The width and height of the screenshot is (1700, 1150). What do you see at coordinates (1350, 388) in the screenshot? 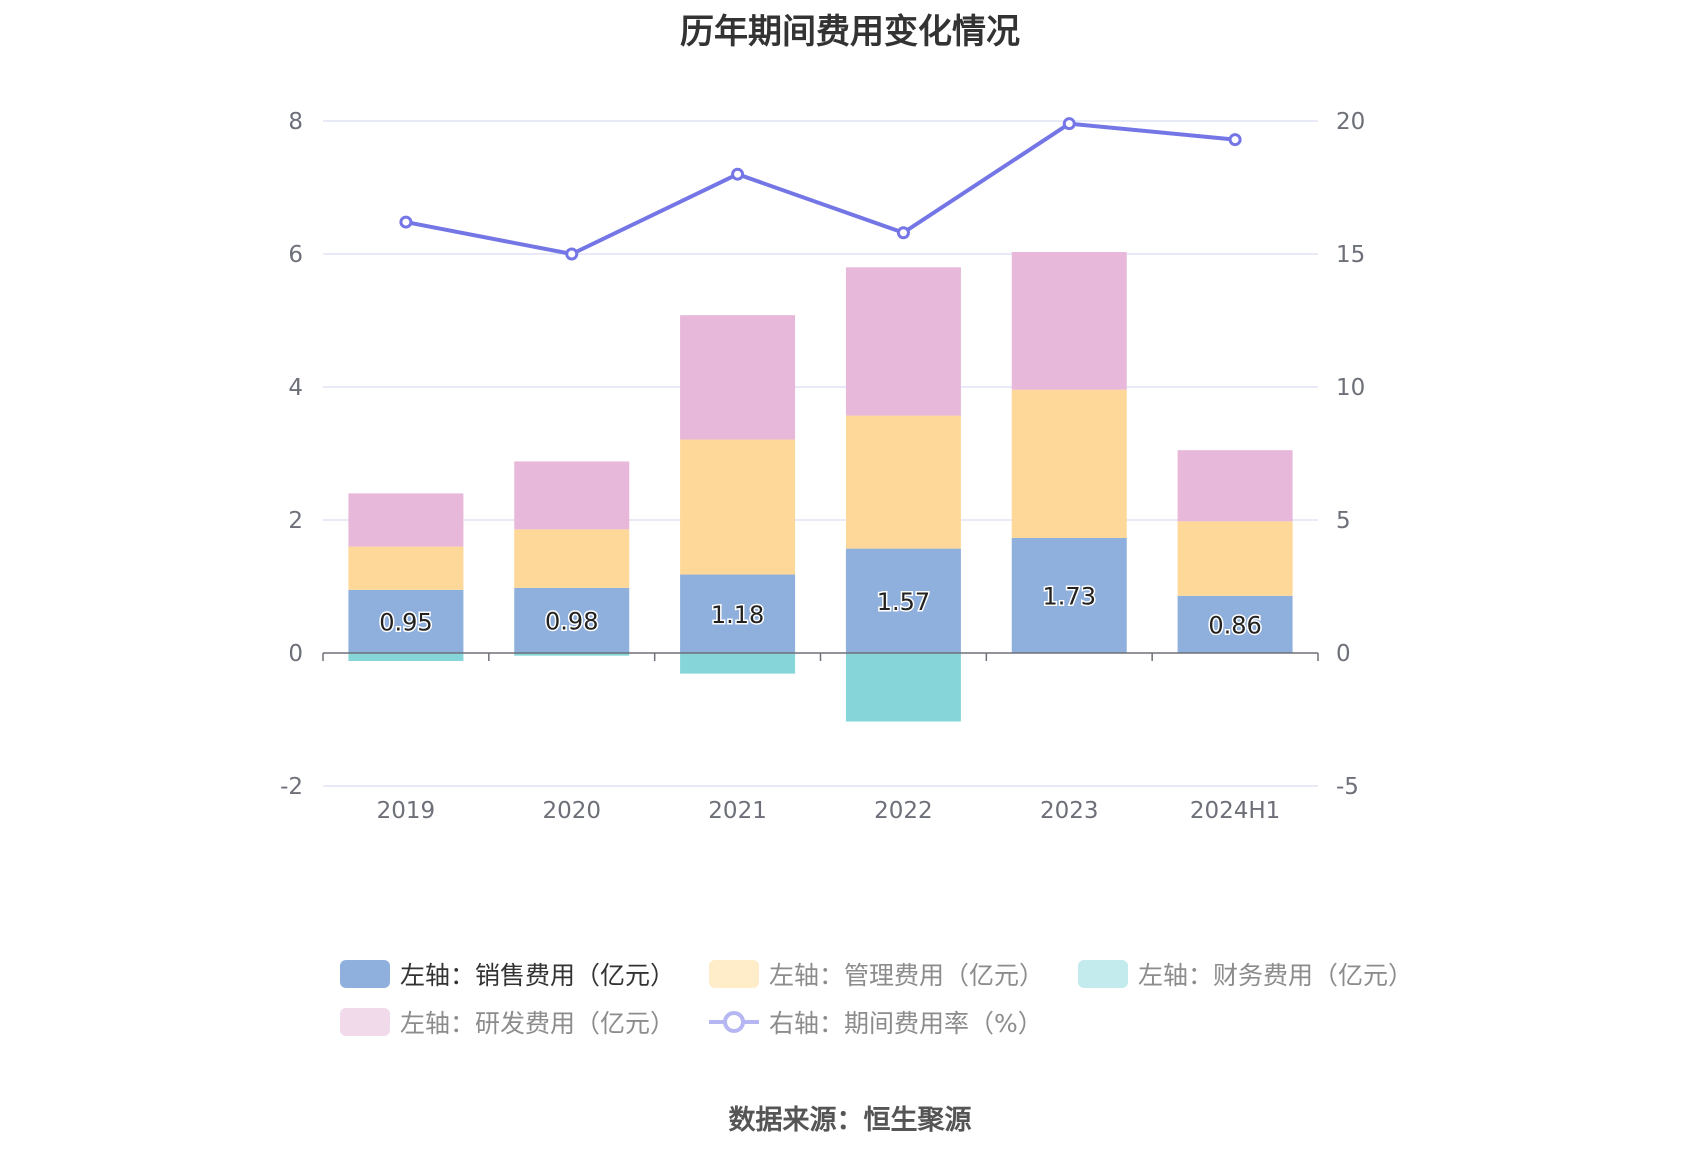
I see `y-right-tick-label: 10` at bounding box center [1350, 388].